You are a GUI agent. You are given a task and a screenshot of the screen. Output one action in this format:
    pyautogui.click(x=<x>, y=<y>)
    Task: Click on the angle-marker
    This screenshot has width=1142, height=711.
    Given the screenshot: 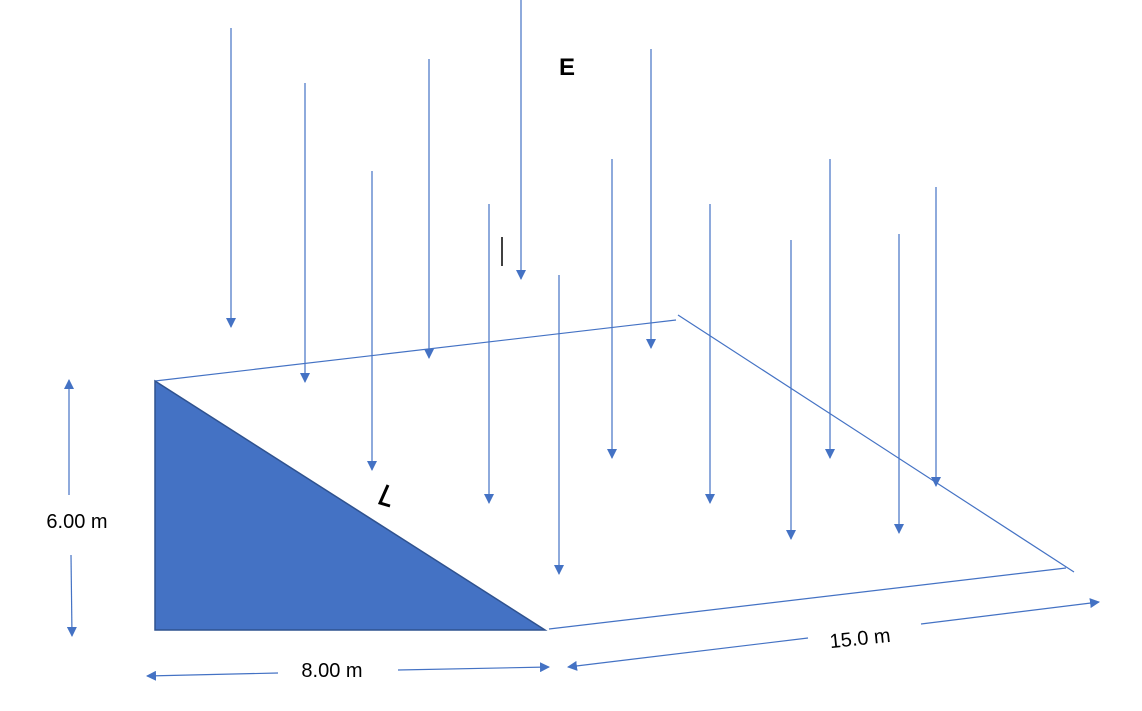 What is the action you would take?
    pyautogui.click(x=384, y=496)
    